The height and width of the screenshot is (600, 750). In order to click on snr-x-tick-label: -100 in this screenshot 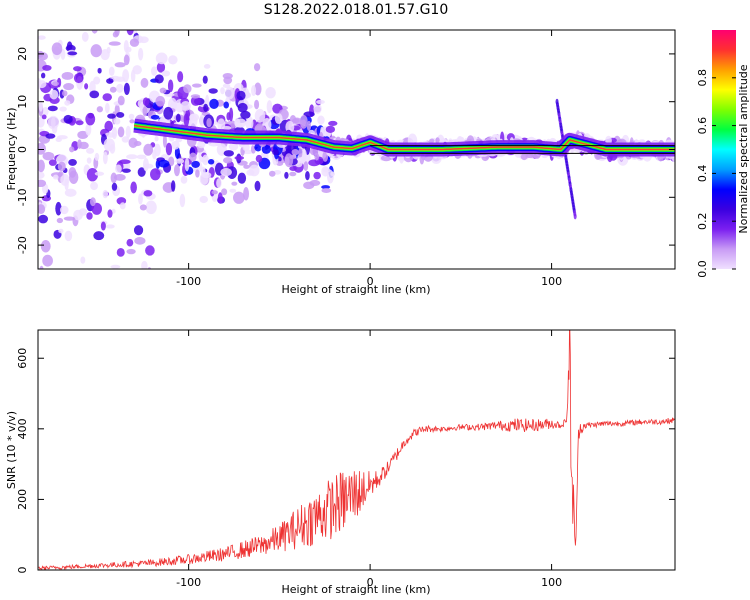, I will do `click(188, 582)`.